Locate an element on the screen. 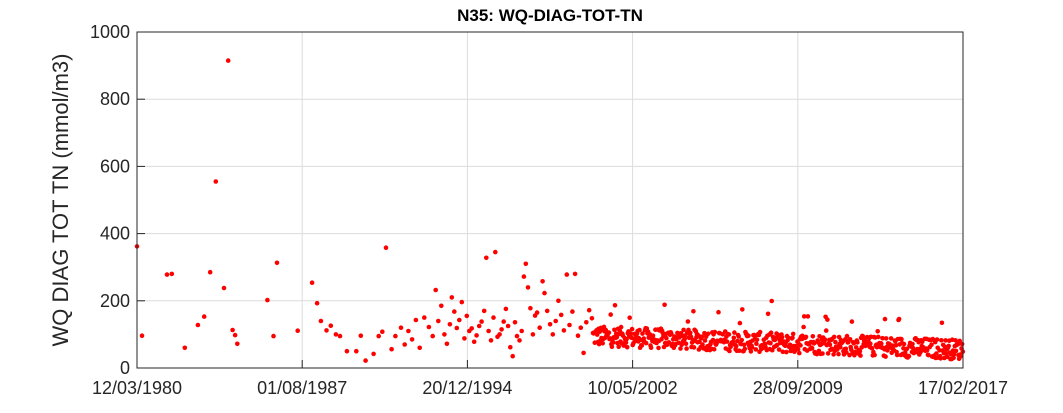 This screenshot has width=1063, height=413. y-tick-label: 200 is located at coordinates (115, 301).